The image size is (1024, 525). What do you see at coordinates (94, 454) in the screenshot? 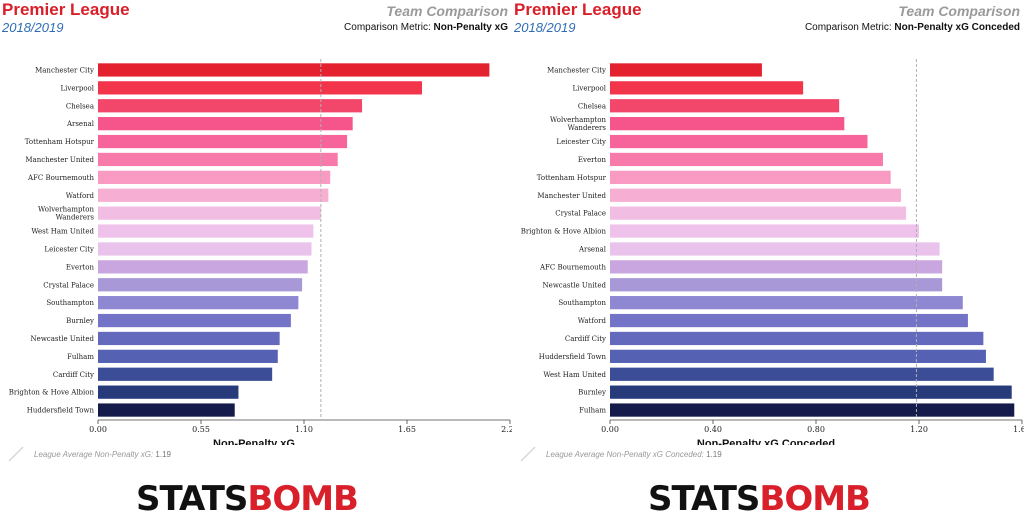
I see `average-label: League Average Non-Penalty xG:` at bounding box center [94, 454].